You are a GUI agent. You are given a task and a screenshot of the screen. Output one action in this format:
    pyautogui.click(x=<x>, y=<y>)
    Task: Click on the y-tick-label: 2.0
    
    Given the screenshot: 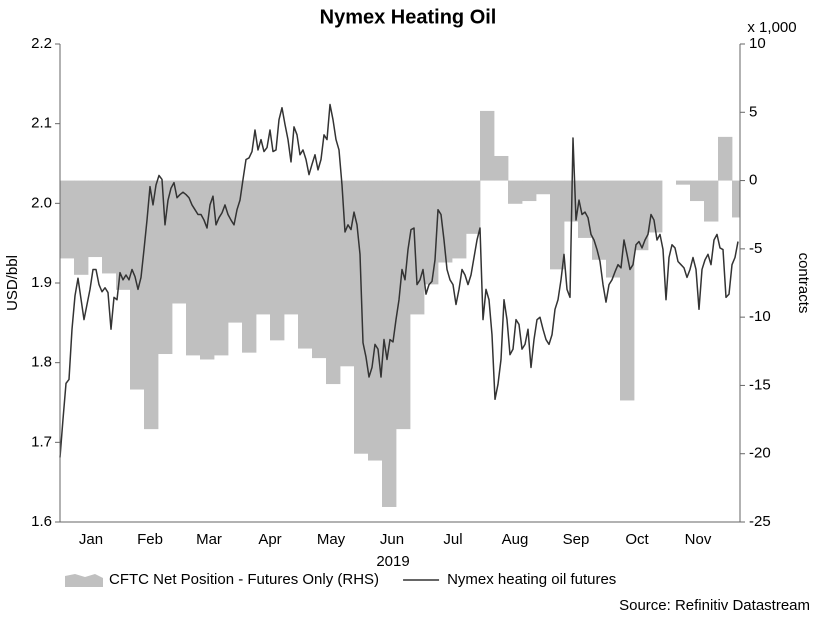 What is the action you would take?
    pyautogui.click(x=41, y=202)
    